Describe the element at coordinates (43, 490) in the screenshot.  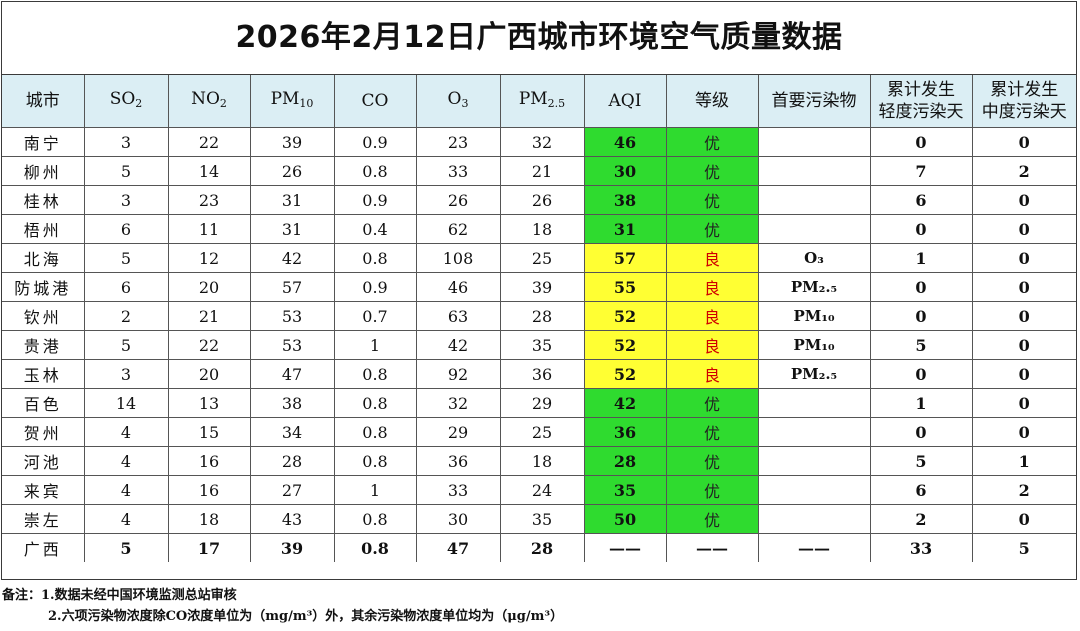
I see `cell-city: 来宾` at that location.